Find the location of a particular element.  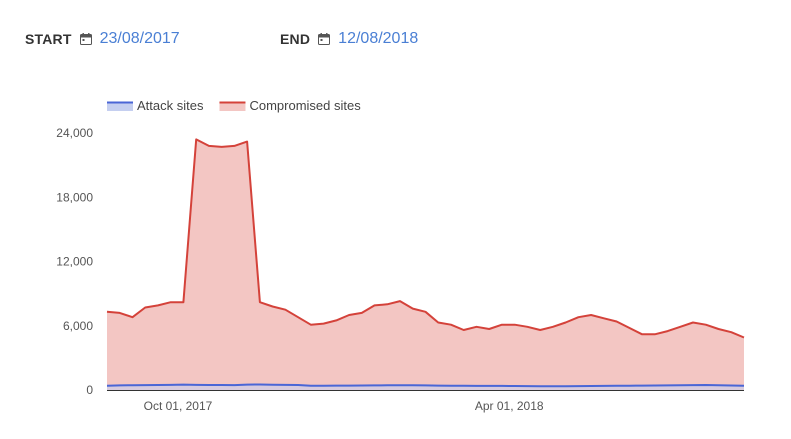

x-tick-label: Oct 01, 2017 is located at coordinates (178, 406).